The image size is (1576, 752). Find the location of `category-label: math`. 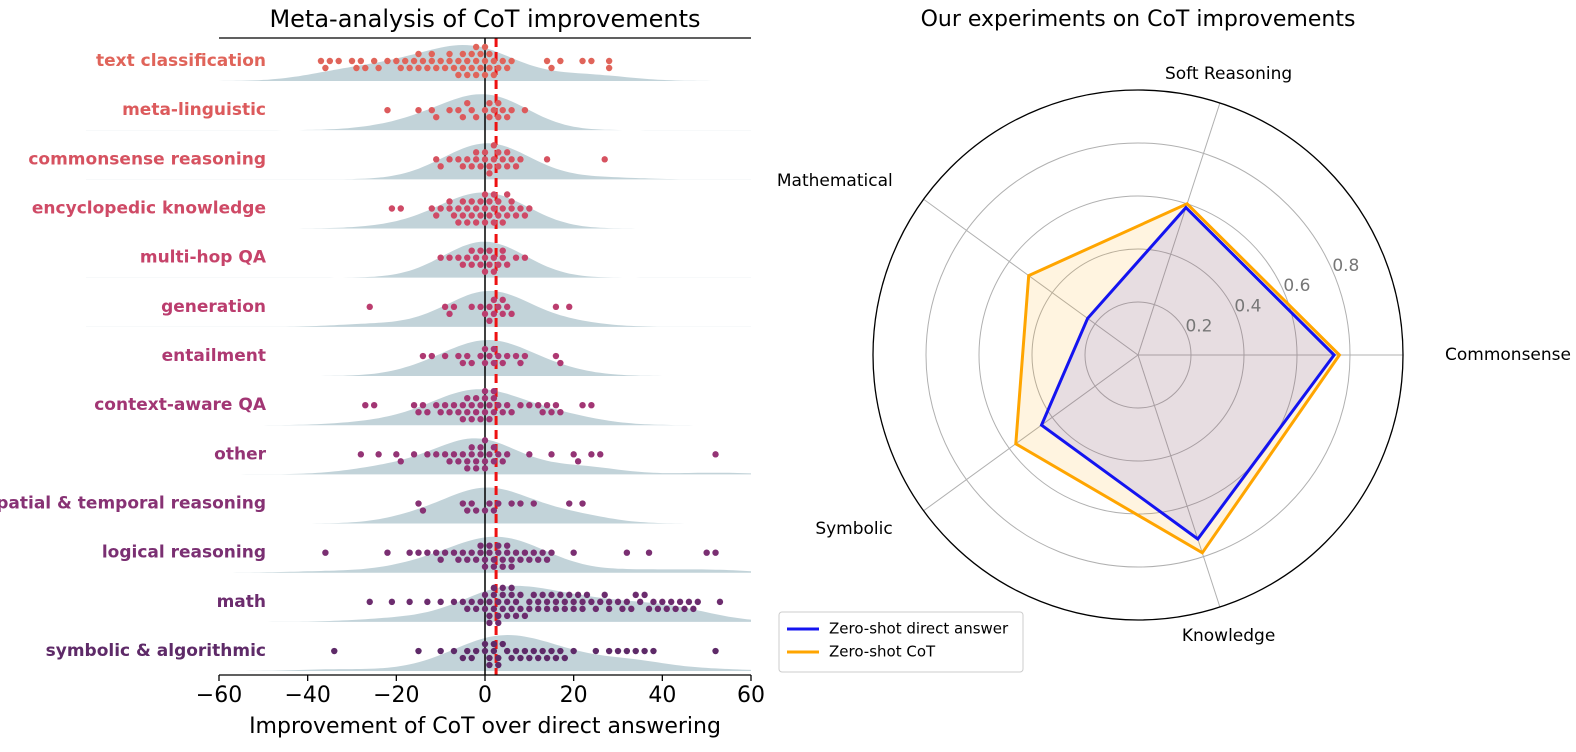

category-label: math is located at coordinates (241, 602).